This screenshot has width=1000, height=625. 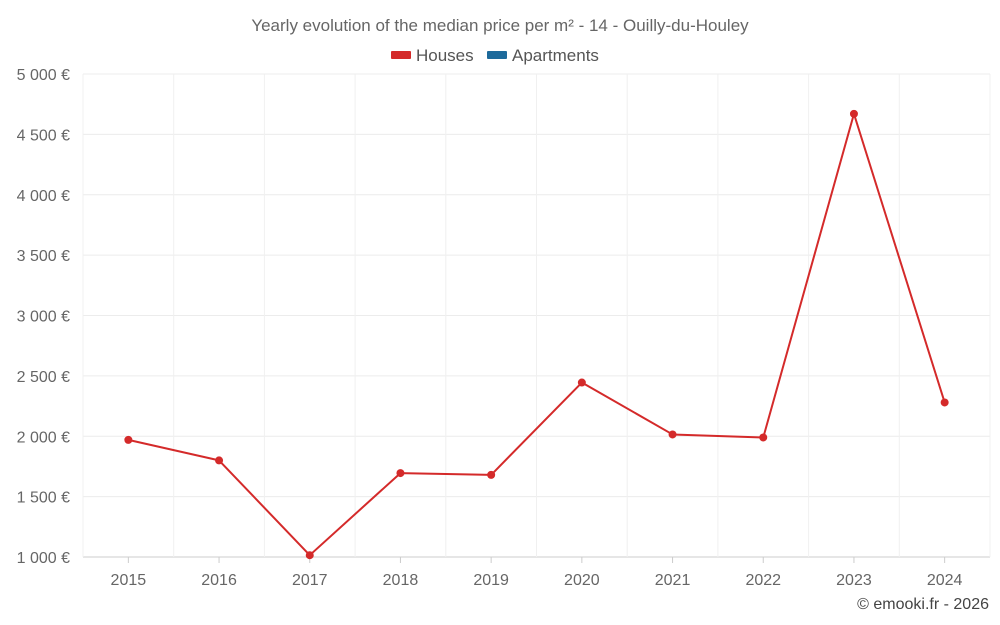 What do you see at coordinates (582, 580) in the screenshot?
I see `x-tick-label: 2020` at bounding box center [582, 580].